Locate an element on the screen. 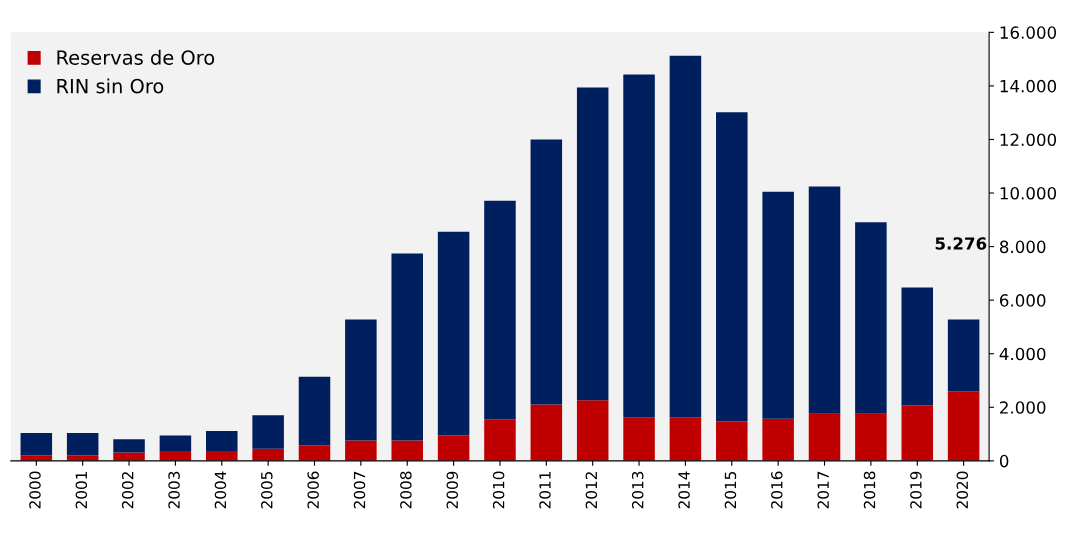 The image size is (1081, 539). x-tick-label: 2012 is located at coordinates (591, 490).